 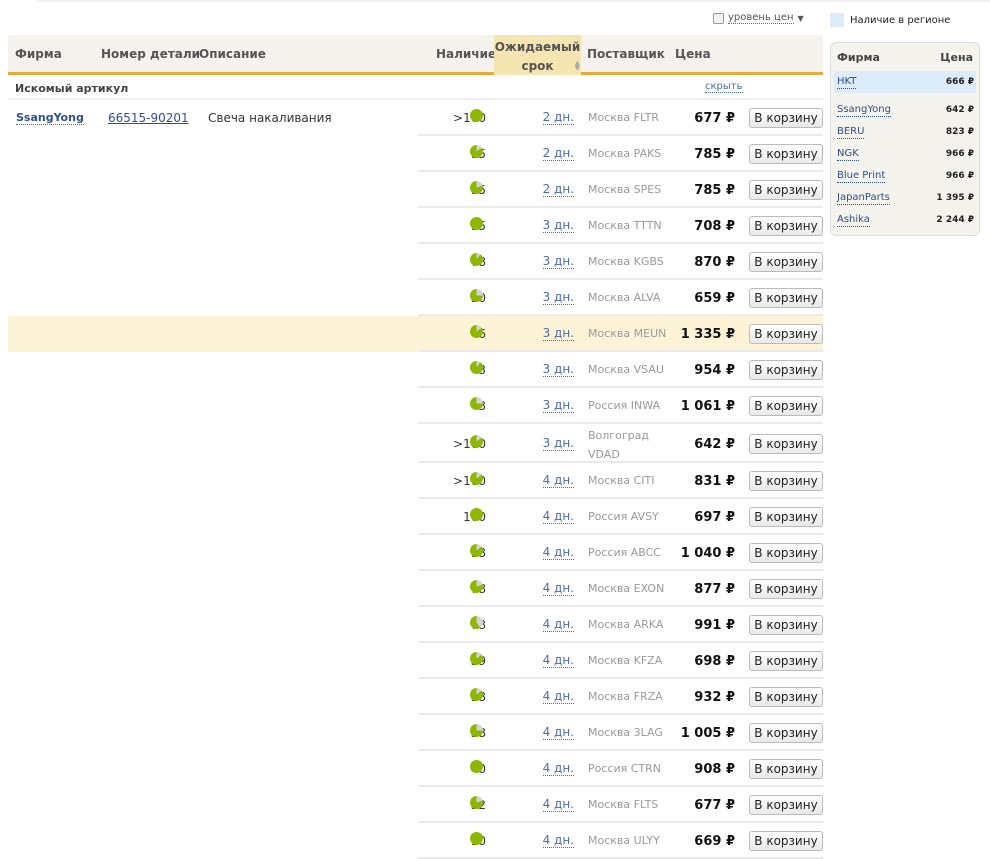 I want to click on table-row: 78 4 дн. Москва ARKA 991 ₽ В корзину, so click(x=415, y=625).